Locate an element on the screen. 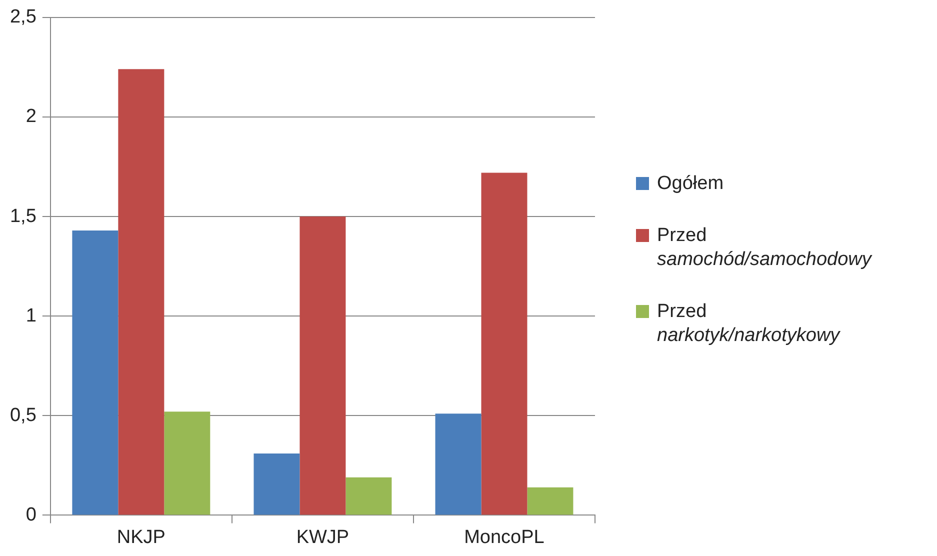 This screenshot has width=937, height=556. legend-label: Ogółem is located at coordinates (691, 184).